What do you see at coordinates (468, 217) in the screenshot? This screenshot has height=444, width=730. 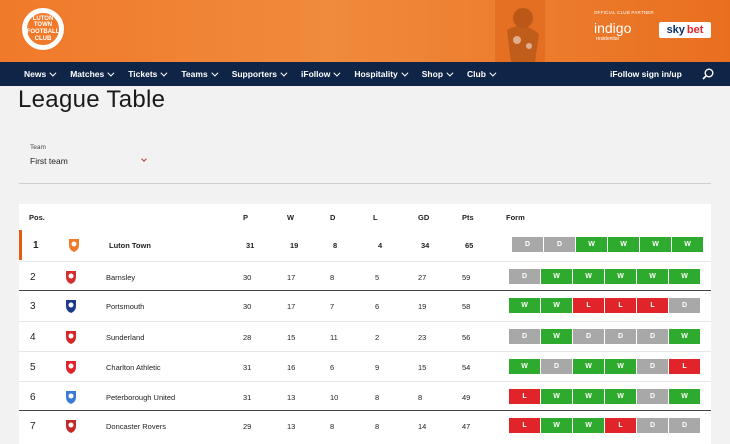 I see `header-points: Pts` at bounding box center [468, 217].